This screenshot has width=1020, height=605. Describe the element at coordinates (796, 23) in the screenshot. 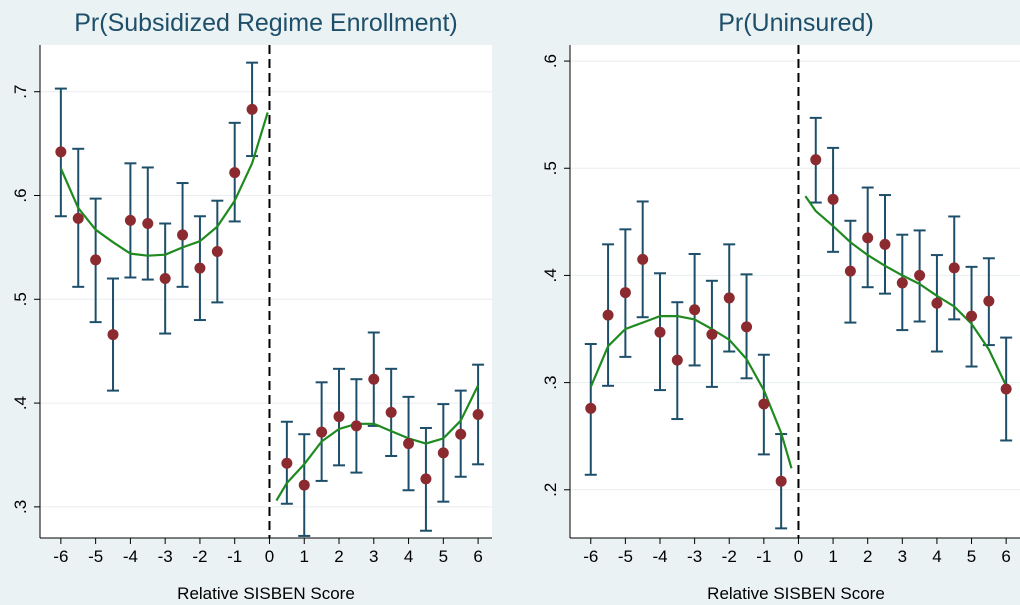

I see `panel-title: Pr(Uninsured)` at that location.